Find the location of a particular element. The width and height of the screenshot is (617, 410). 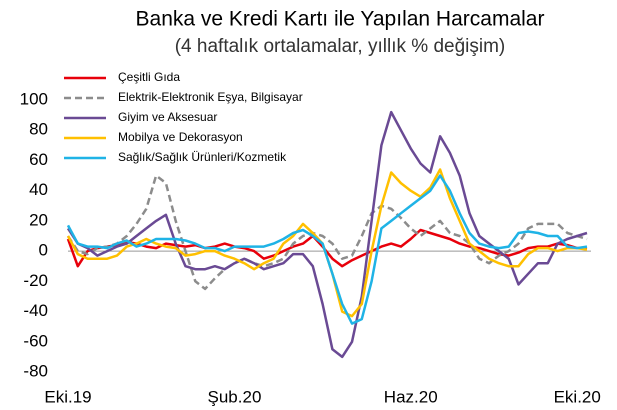

legend-label: Elektrik-Elektronik Eşya, Bilgisayar is located at coordinates (210, 97).